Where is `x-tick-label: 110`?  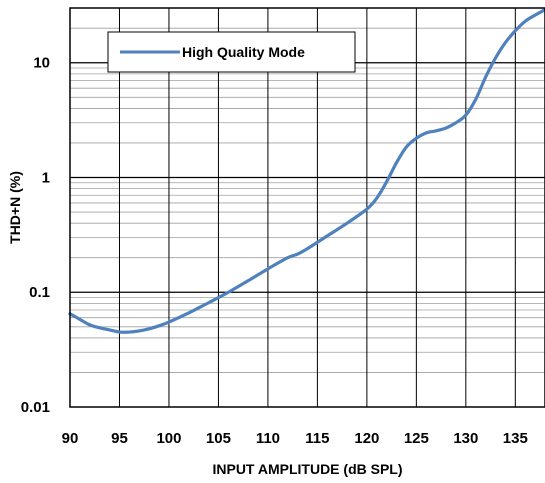
x-tick-label: 110 is located at coordinates (268, 438).